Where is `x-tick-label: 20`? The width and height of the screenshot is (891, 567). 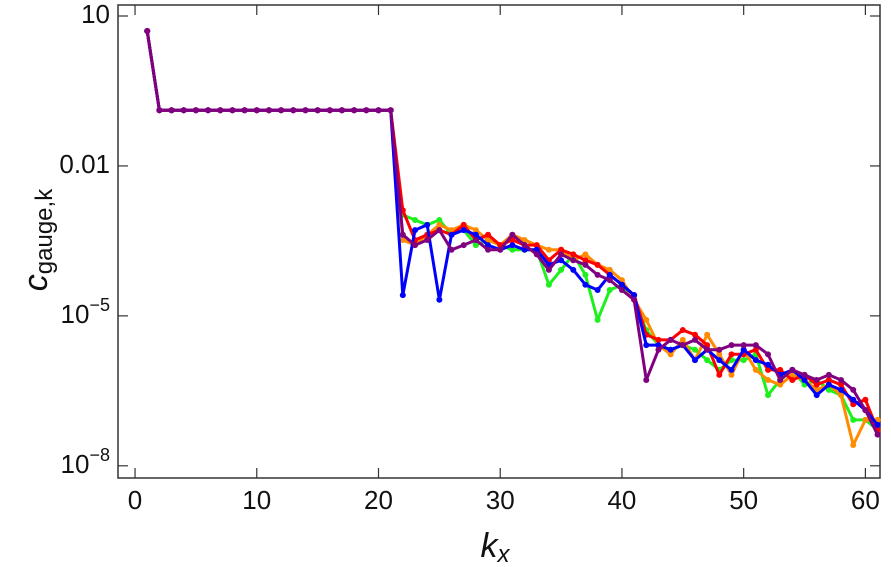
x-tick-label: 20 is located at coordinates (378, 500).